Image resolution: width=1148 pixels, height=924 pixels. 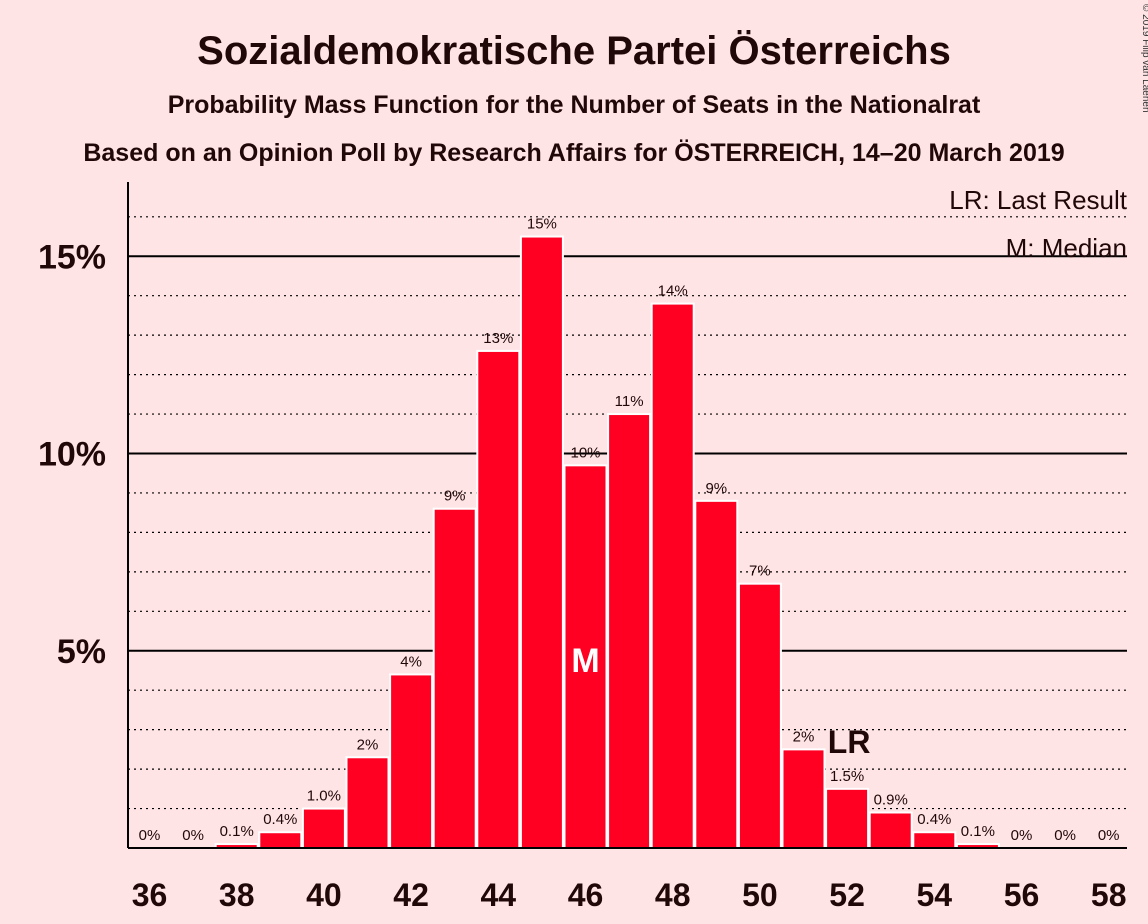 What do you see at coordinates (498, 338) in the screenshot?
I see `data-label-seat-44: 13%` at bounding box center [498, 338].